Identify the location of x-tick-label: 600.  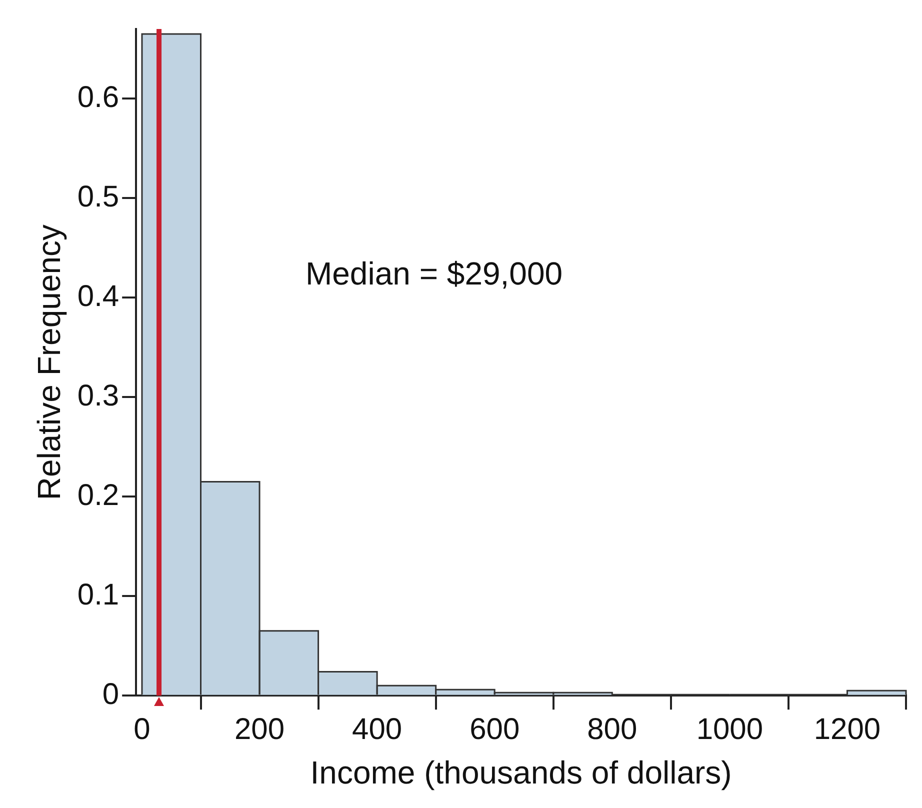
(495, 729).